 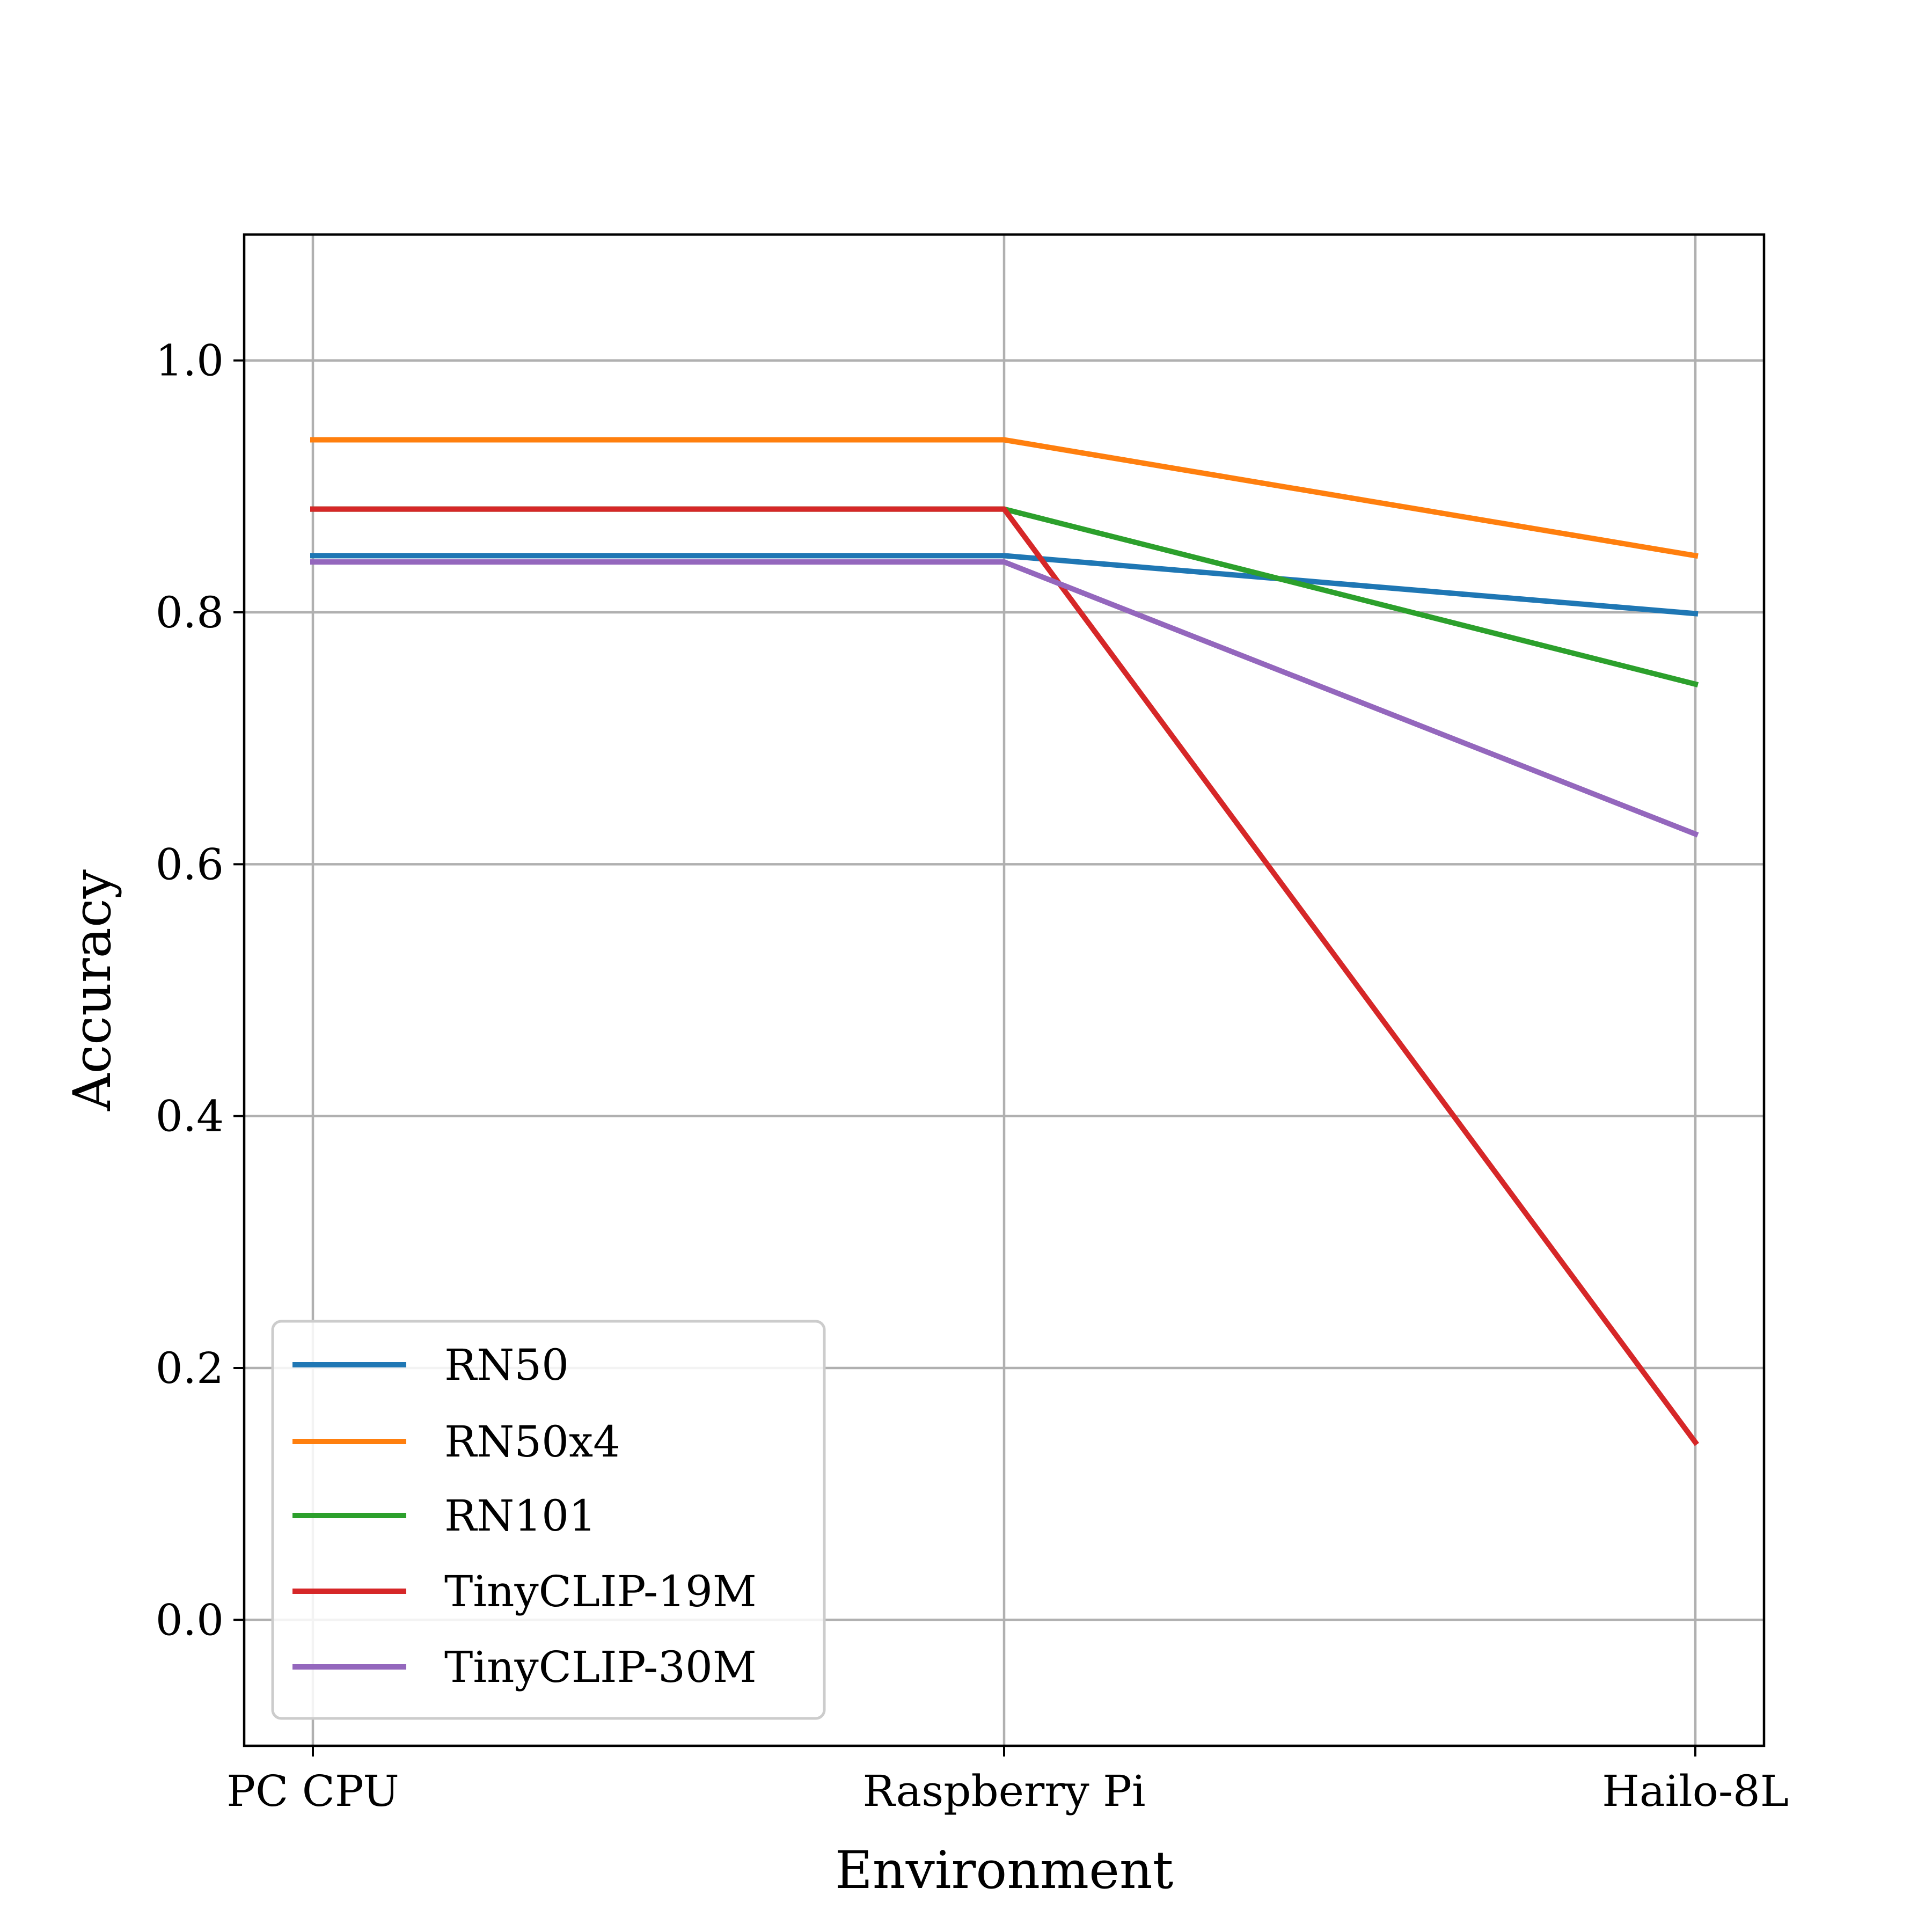 I want to click on legend-label: TinyCLIP-19M, so click(x=600, y=1591).